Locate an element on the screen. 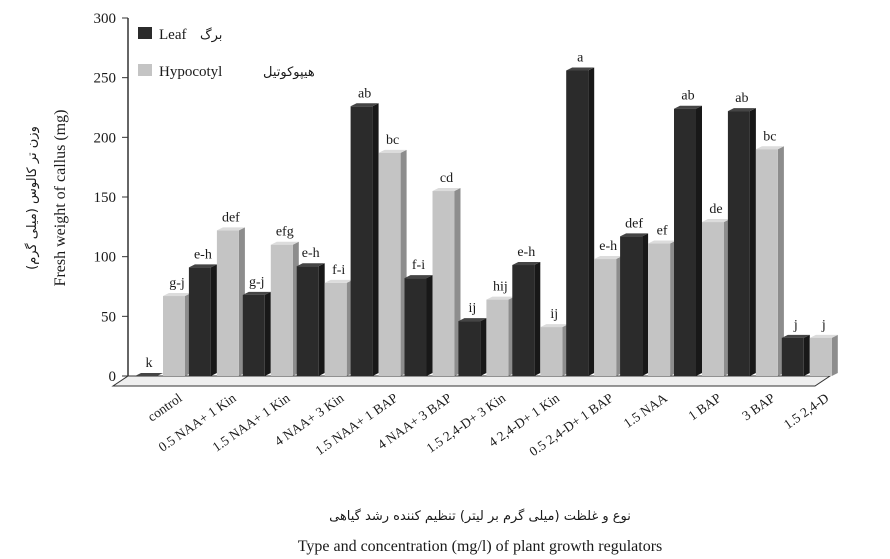 The height and width of the screenshot is (559, 890). bar-significance-label: k is located at coordinates (149, 363).